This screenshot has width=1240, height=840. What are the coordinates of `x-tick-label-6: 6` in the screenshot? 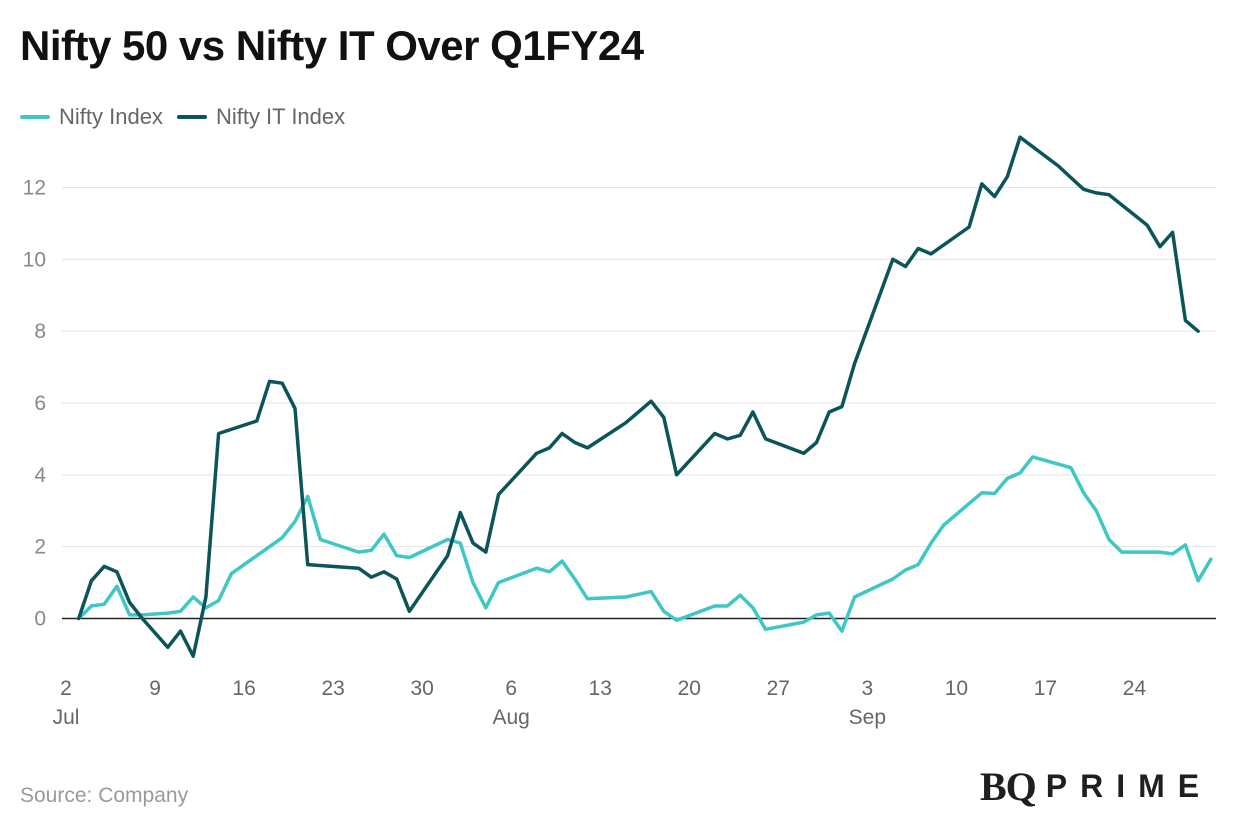 It's located at (511, 688).